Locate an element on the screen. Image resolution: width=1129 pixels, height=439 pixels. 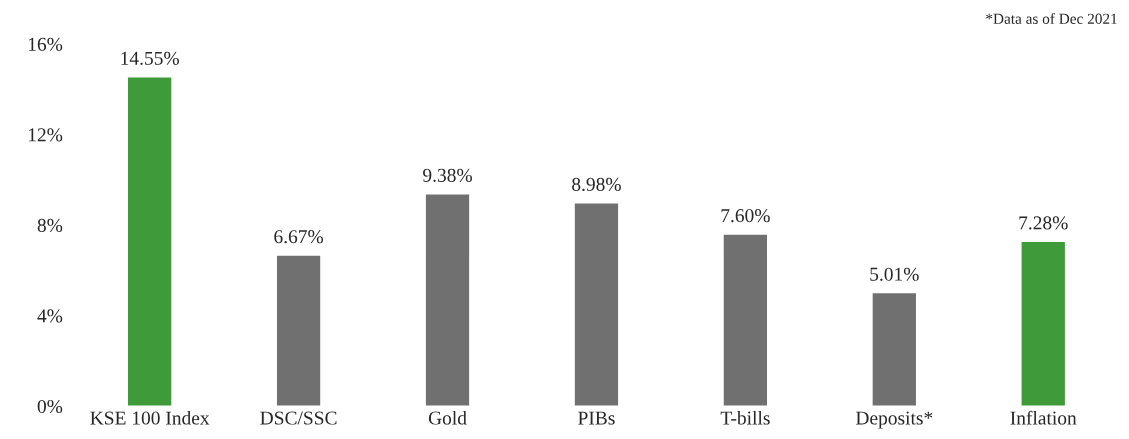
data-label: 9.38% is located at coordinates (447, 175).